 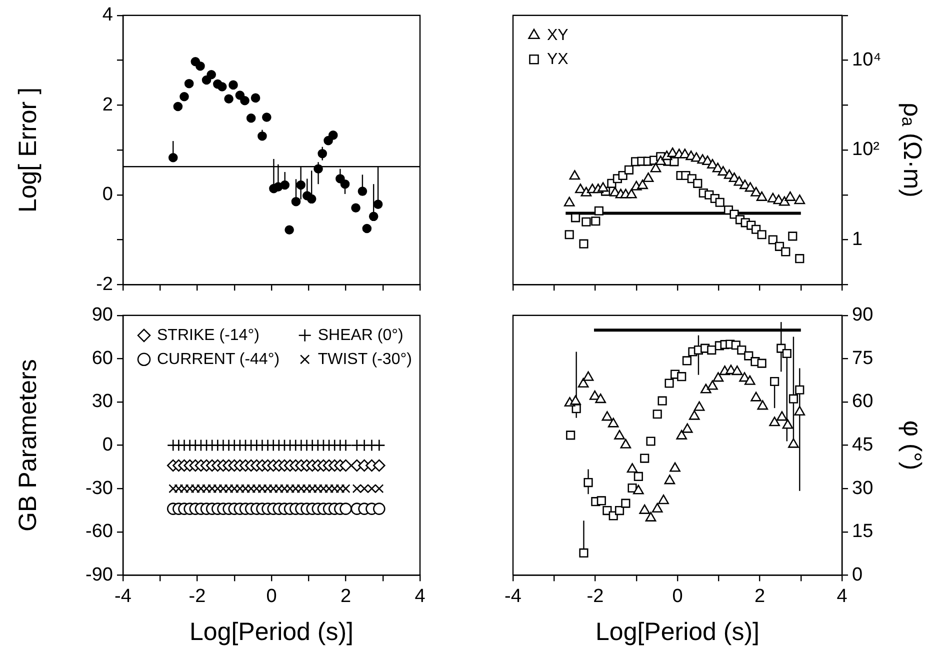 I want to click on y-axis-title: Log[ Error ], so click(x=28, y=150).